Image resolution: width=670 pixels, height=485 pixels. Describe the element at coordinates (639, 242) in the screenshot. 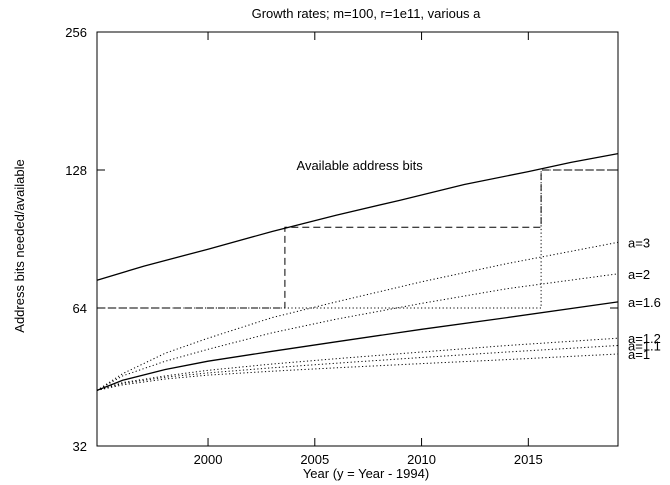

I see `series-label: a=3` at that location.